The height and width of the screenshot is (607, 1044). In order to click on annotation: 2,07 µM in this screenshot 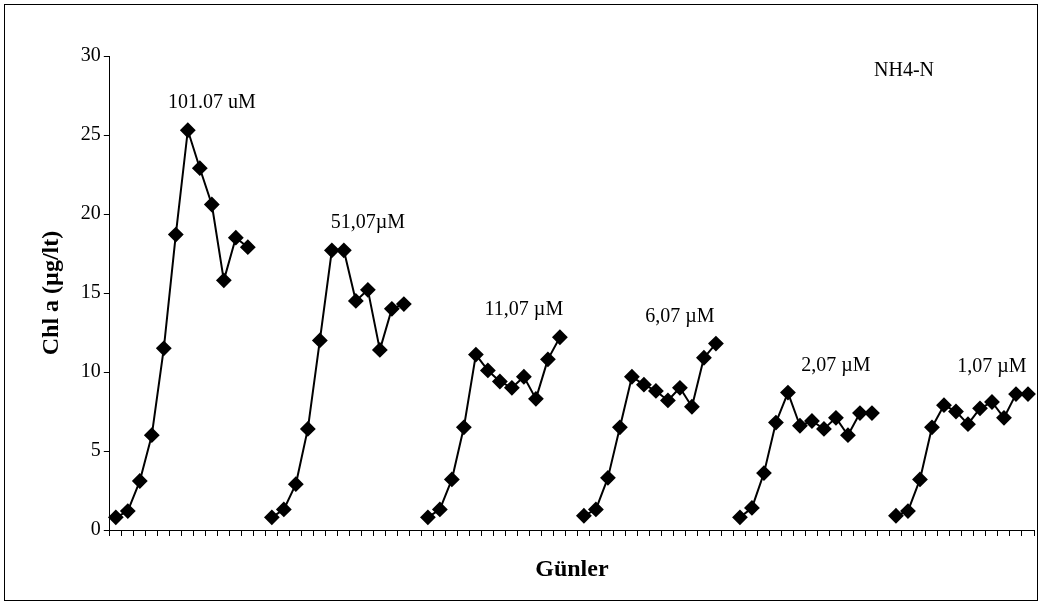, I will do `click(836, 364)`.